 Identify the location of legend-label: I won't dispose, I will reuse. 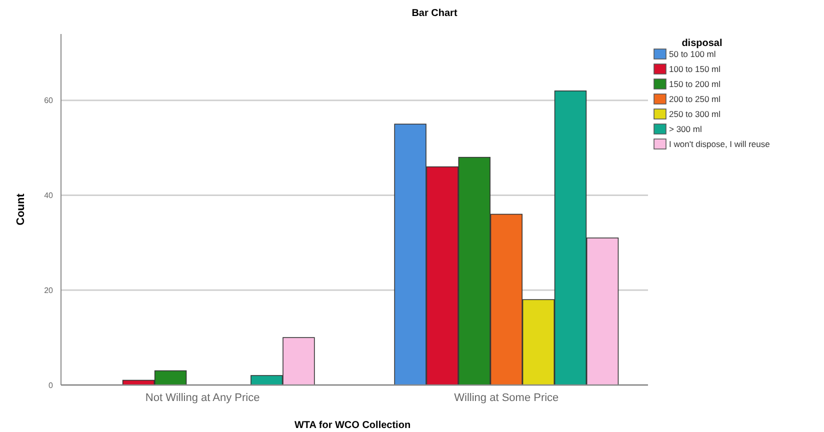
(719, 143).